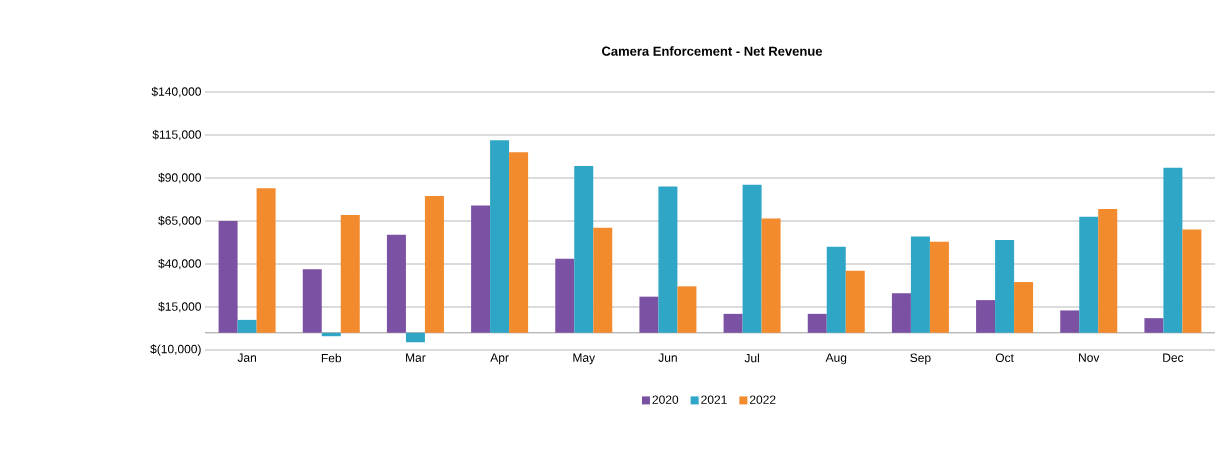  Describe the element at coordinates (416, 357) in the screenshot. I see `x-tick-label: Mar` at that location.